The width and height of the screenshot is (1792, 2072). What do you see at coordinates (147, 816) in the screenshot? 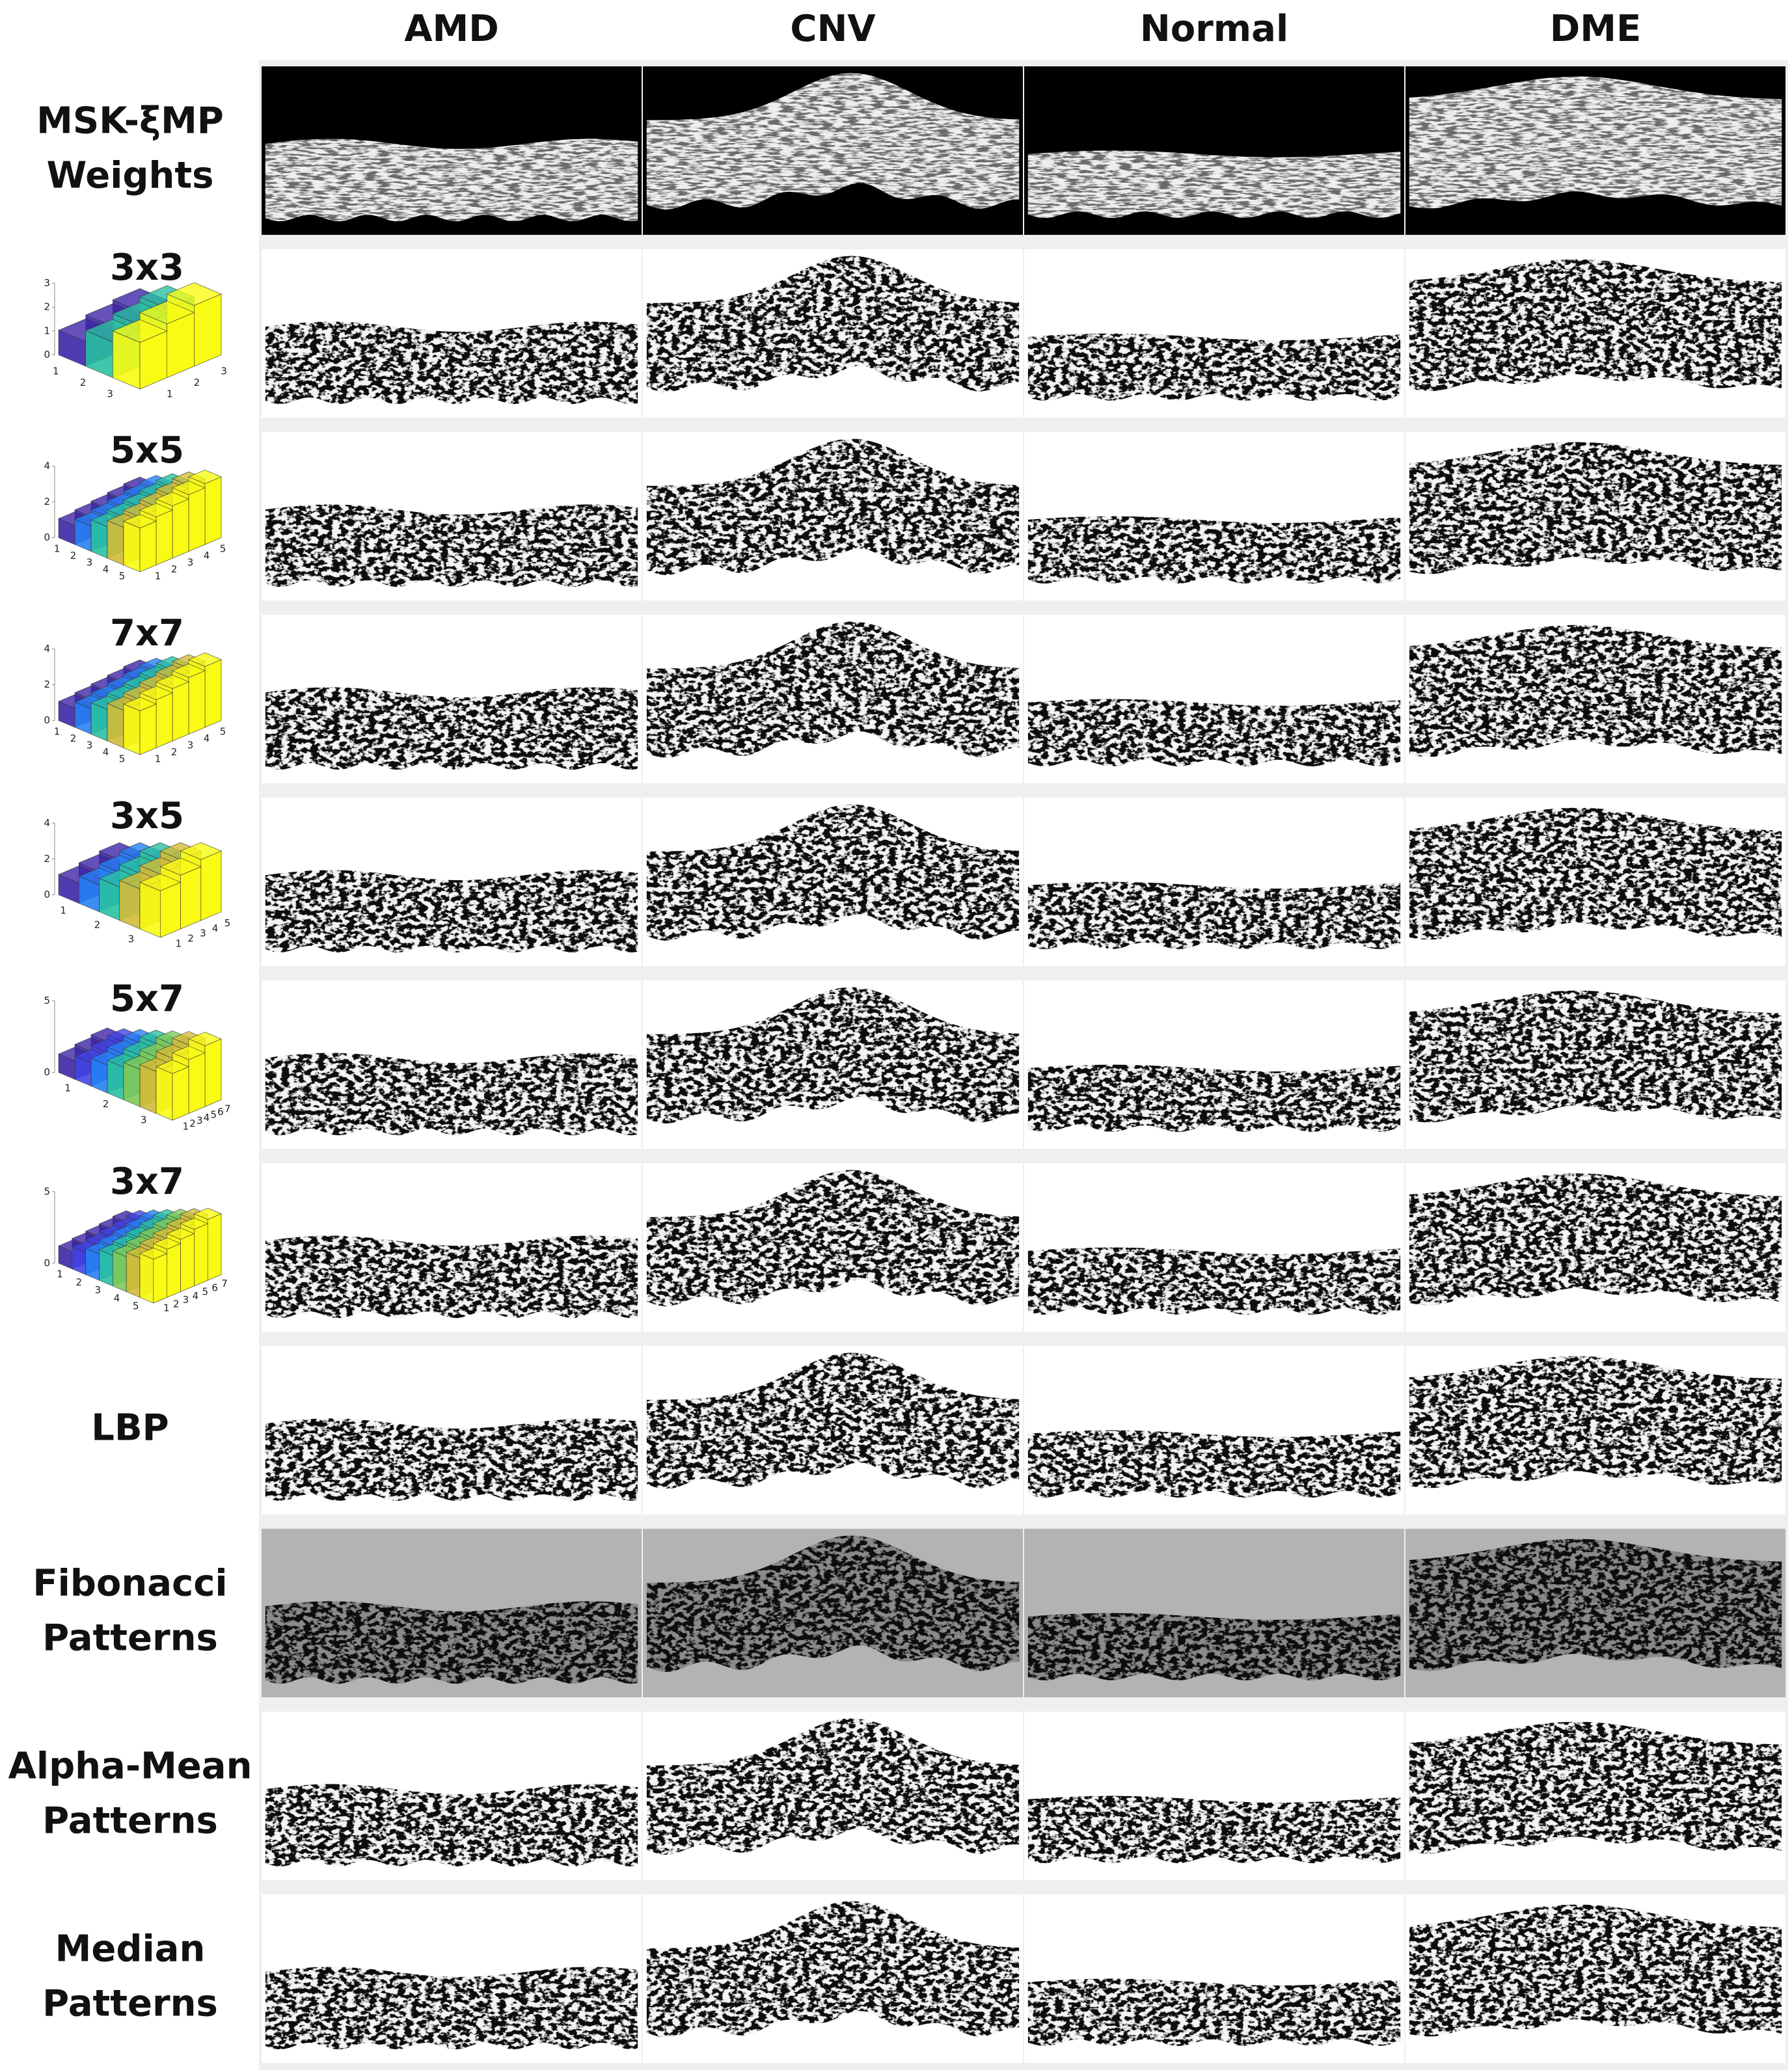
I see `row-label: 3x5` at bounding box center [147, 816].